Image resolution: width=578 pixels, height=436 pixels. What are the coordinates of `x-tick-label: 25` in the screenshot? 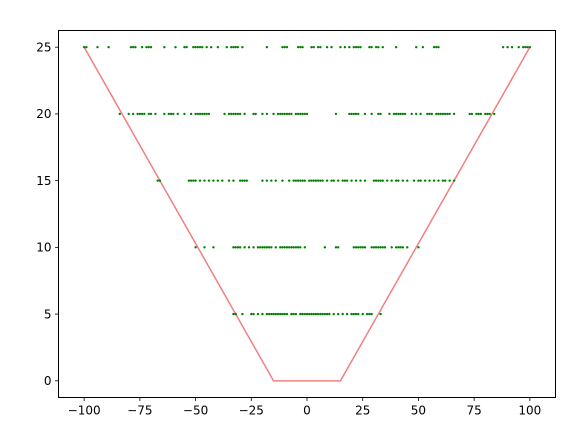 It's located at (362, 411).